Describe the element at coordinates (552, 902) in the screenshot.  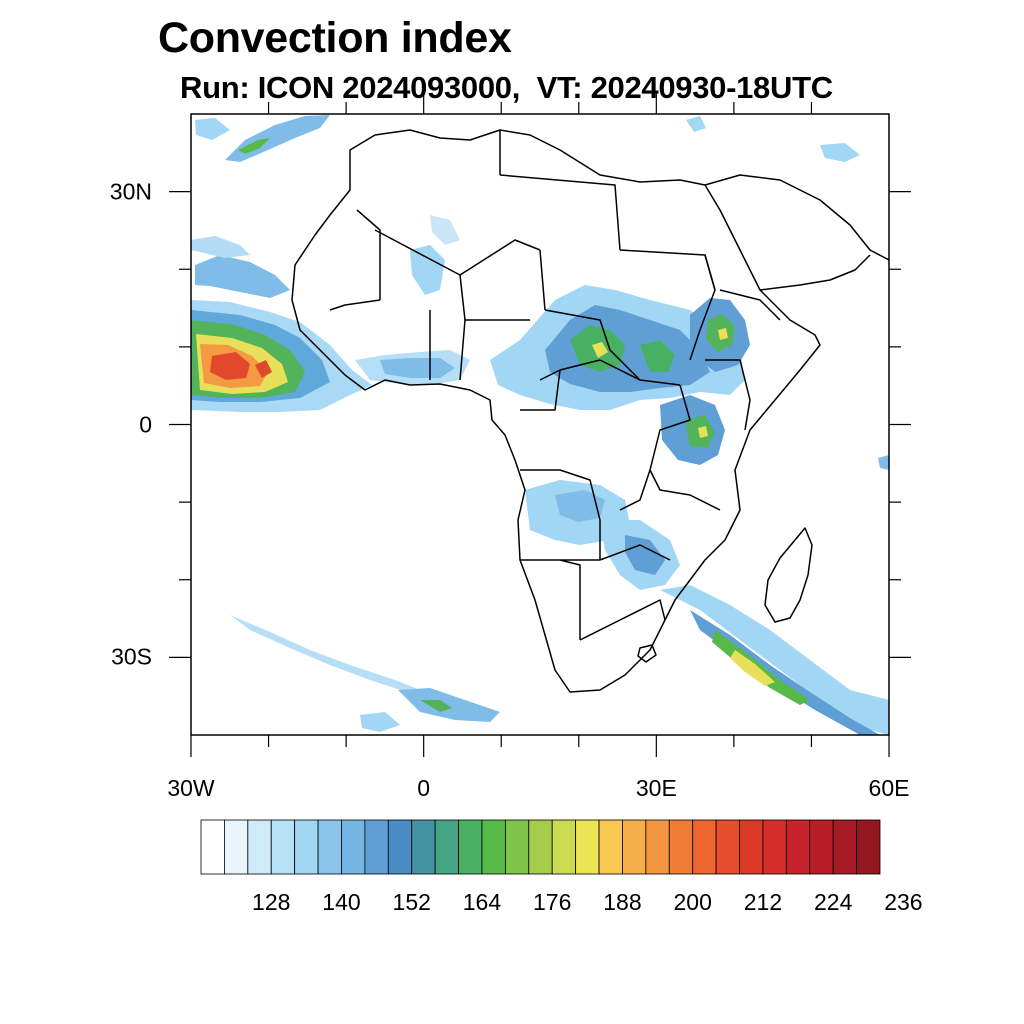
I see `colorbar-label: 176` at that location.